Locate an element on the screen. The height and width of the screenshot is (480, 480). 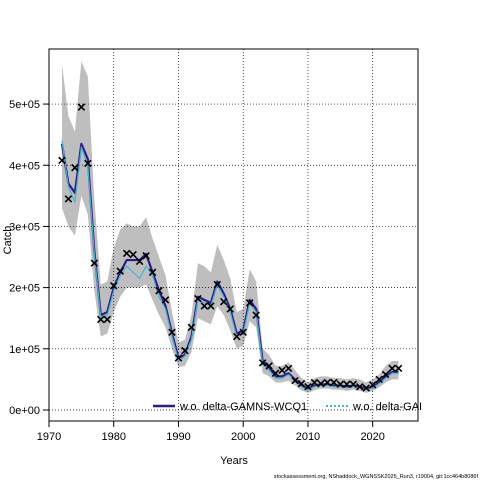
observed-point-1987 is located at coordinates (159, 290).